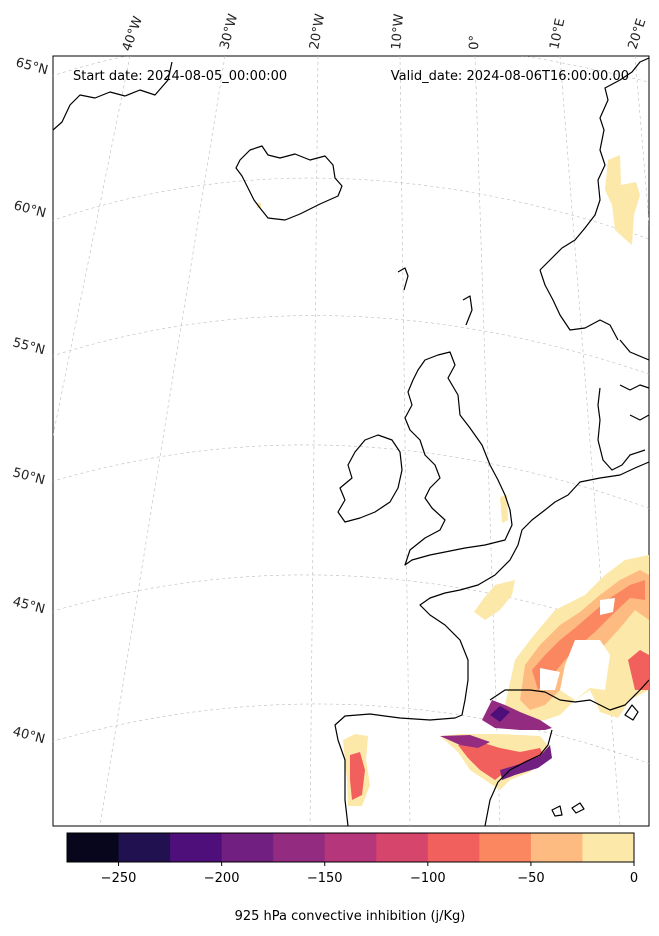 The height and width of the screenshot is (936, 659). Describe the element at coordinates (29, 735) in the screenshot. I see `lat-label-40n: 40°N` at that location.